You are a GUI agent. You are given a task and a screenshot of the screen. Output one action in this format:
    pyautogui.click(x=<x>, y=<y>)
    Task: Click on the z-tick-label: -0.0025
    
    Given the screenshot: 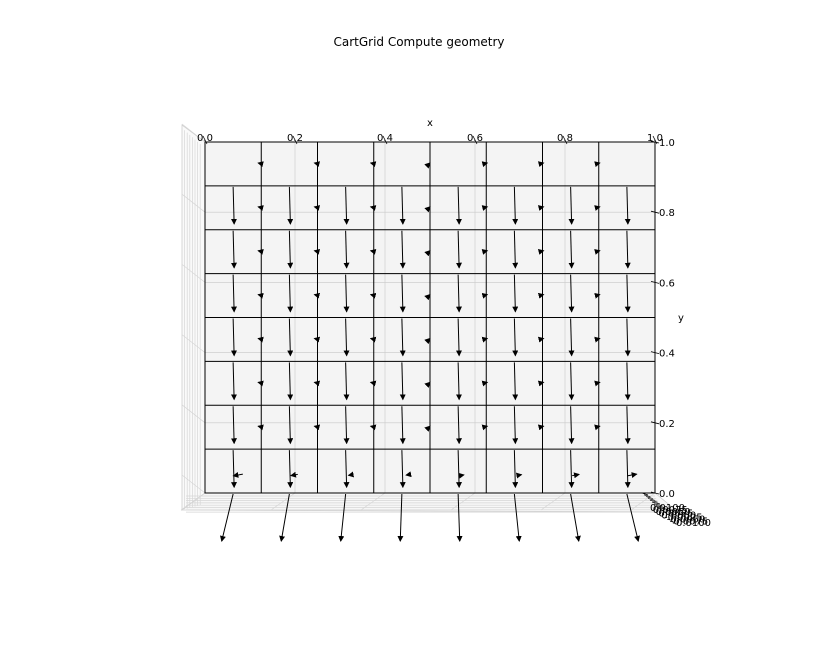 What is the action you would take?
    pyautogui.click(x=683, y=518)
    